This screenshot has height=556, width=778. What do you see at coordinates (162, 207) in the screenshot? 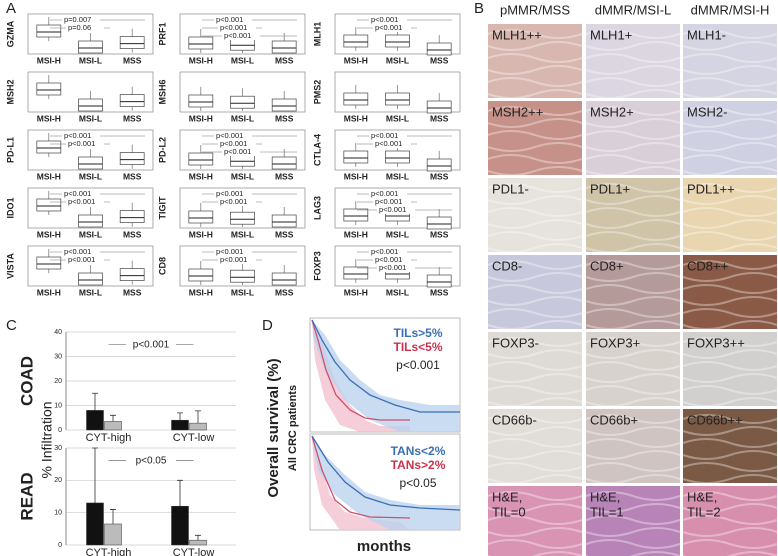
I see `gene-label: TIGIT` at bounding box center [162, 207].